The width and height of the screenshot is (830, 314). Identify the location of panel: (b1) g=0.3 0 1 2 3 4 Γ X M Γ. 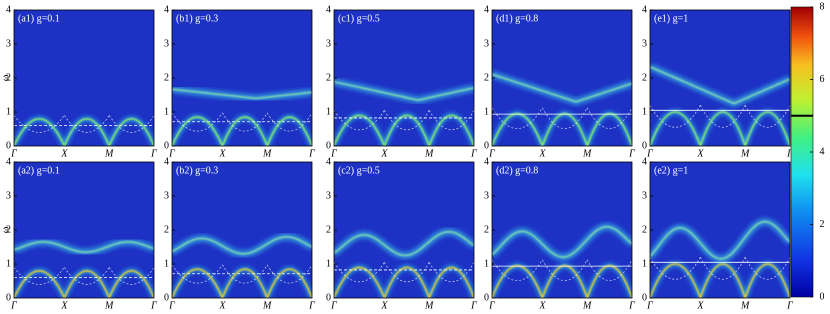
(239, 81).